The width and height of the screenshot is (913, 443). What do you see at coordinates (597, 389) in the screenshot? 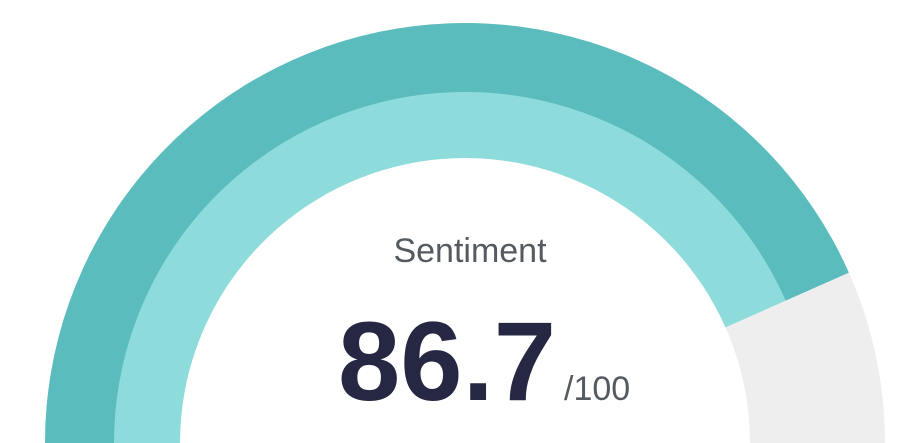
I see `gauge-max: /100` at bounding box center [597, 389].